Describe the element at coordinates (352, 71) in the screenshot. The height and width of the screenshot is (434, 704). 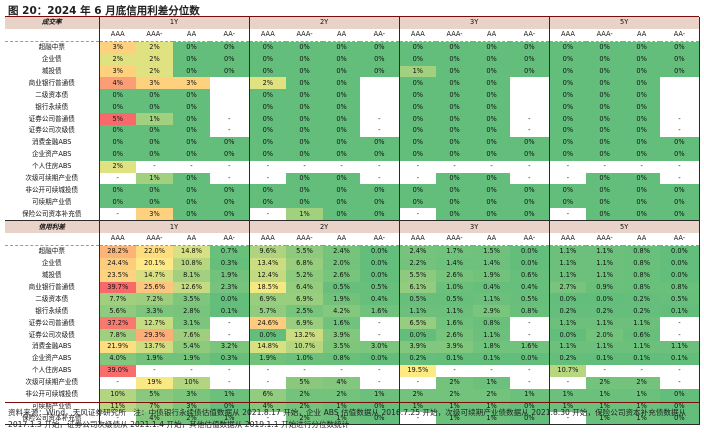
I see `table-row: 城投债 3% 2% 0% 0% 0% 0% 0% 0% 1% 0% 0% 0% 0% 0% 0% 0%` at that location.